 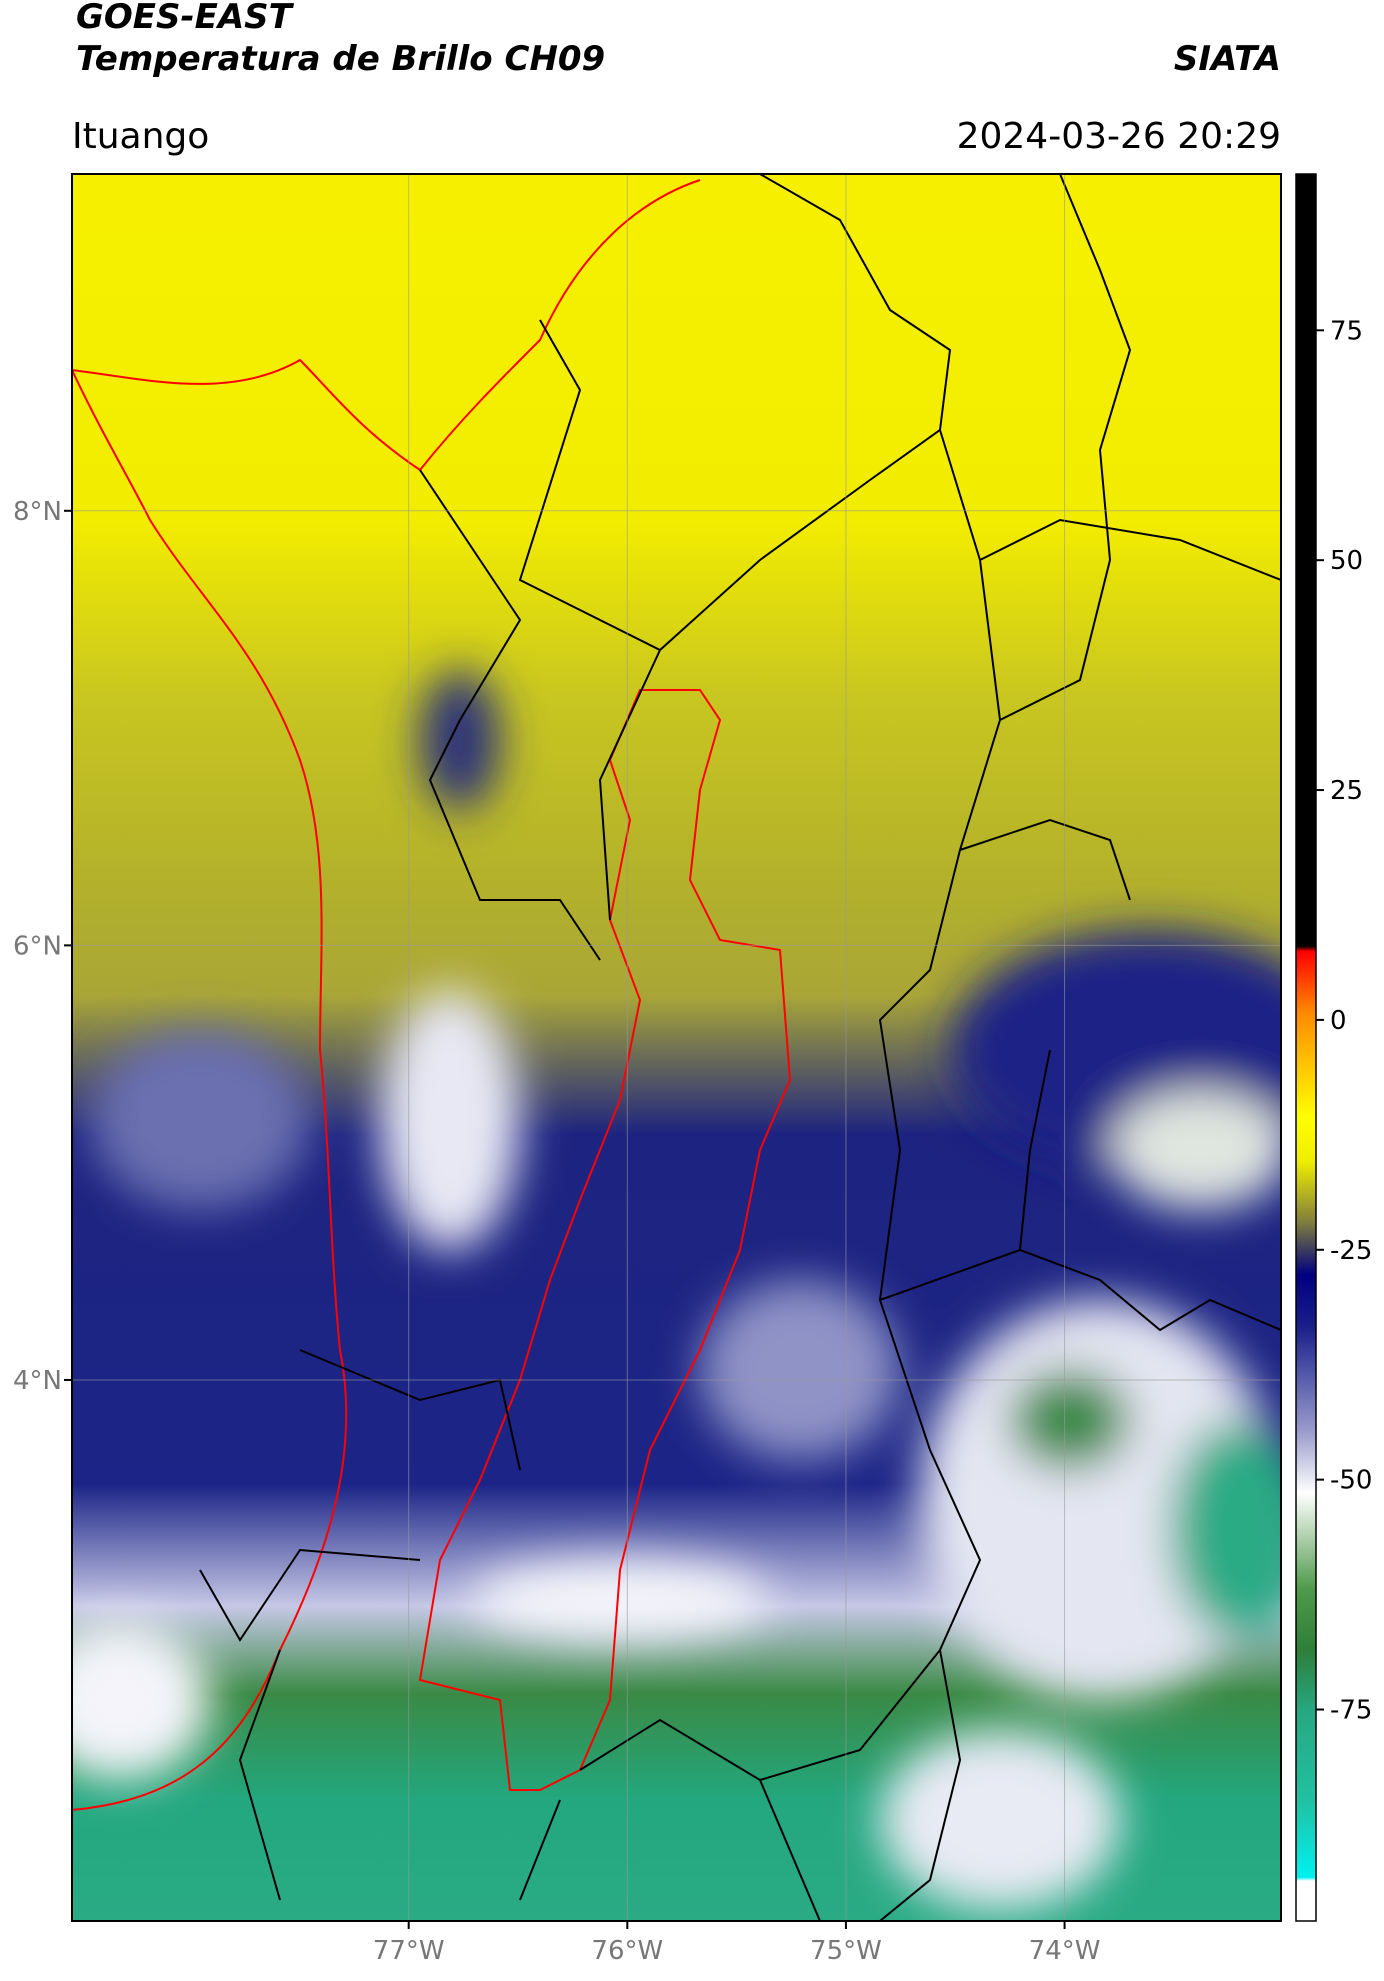 What do you see at coordinates (1338, 1021) in the screenshot?
I see `colorbar-label: 0` at bounding box center [1338, 1021].